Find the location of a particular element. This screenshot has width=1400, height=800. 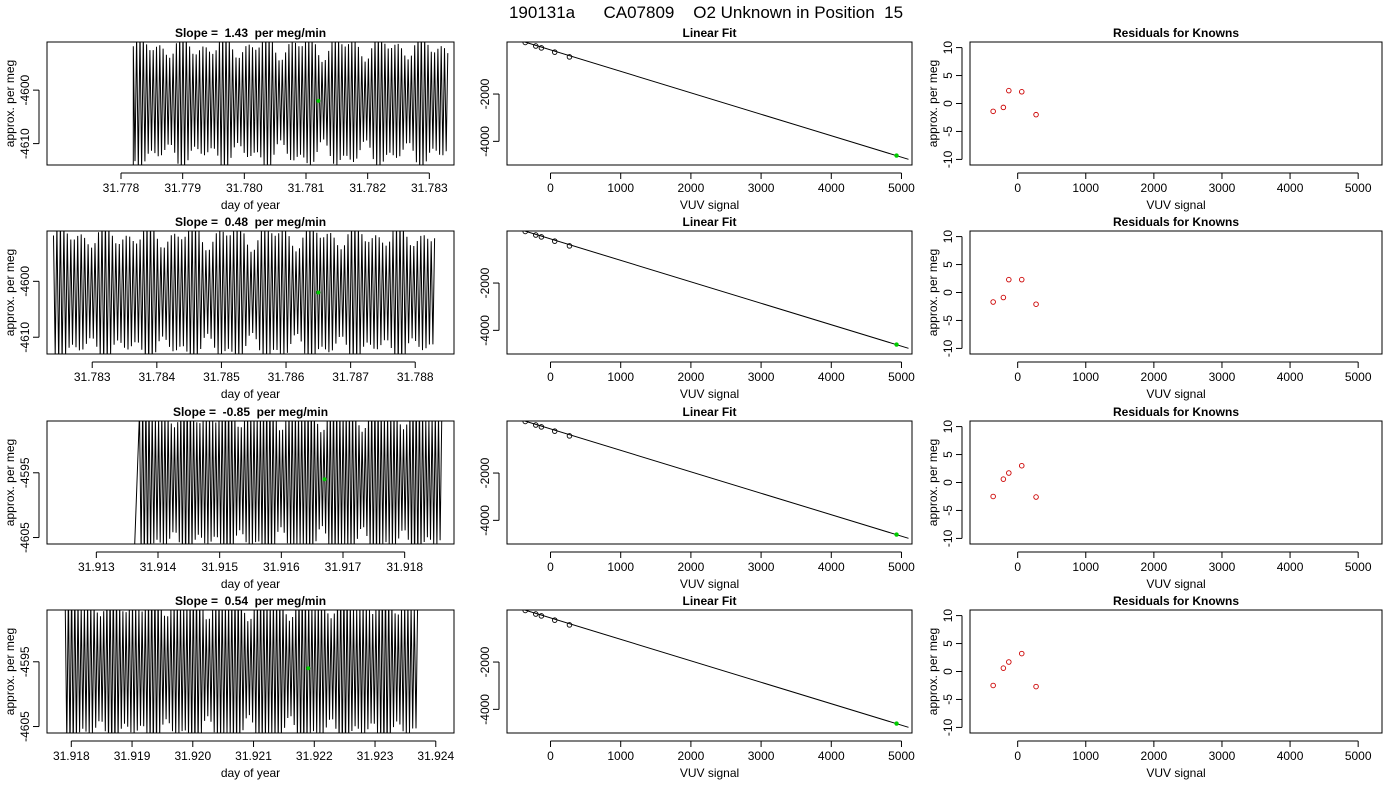

x-tick-label: 31.924 is located at coordinates (435, 756).